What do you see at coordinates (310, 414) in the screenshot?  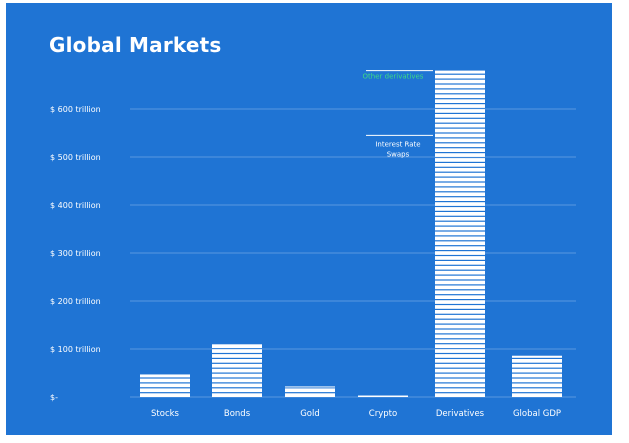 I see `x-tick-label: Gold` at bounding box center [310, 414].